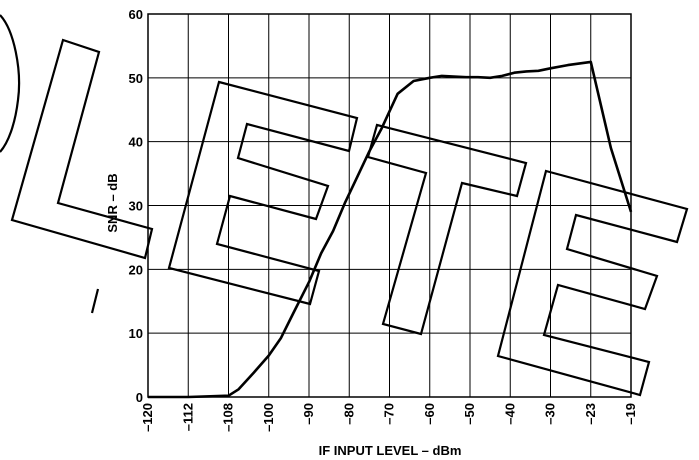 Image resolution: width=699 pixels, height=460 pixels. Describe the element at coordinates (308, 414) in the screenshot. I see `x-tick-label: –90` at that location.